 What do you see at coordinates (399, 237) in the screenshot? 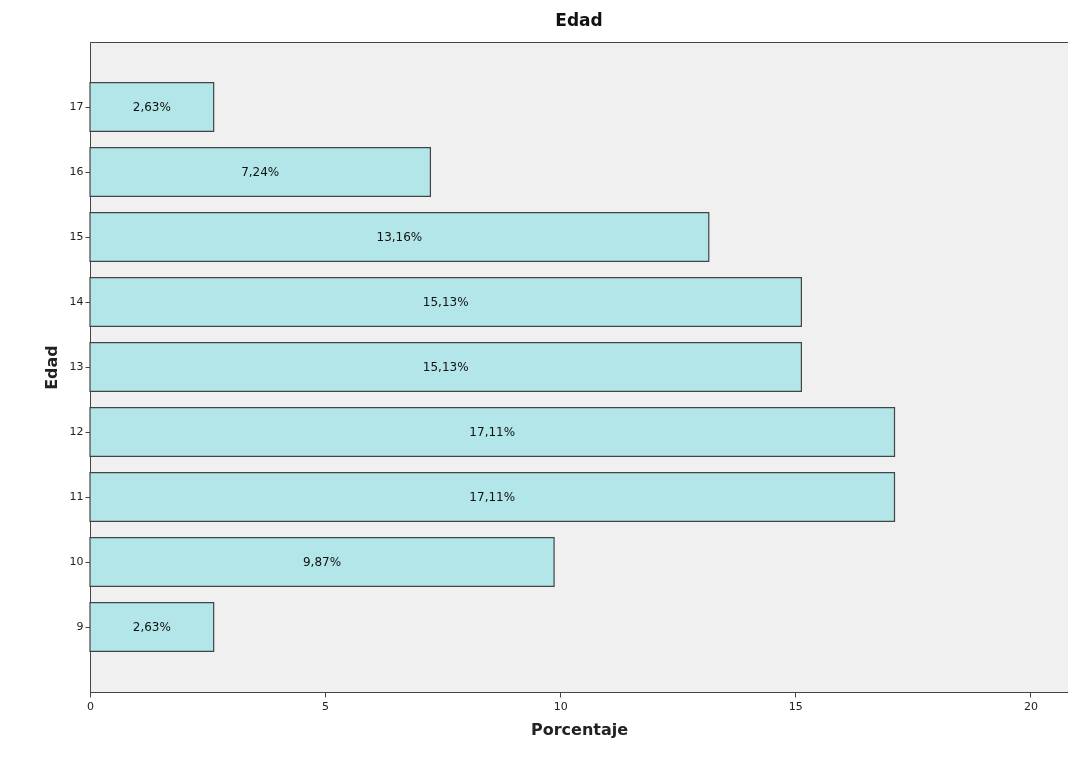
I see `data-label: 13,16%` at bounding box center [399, 237].